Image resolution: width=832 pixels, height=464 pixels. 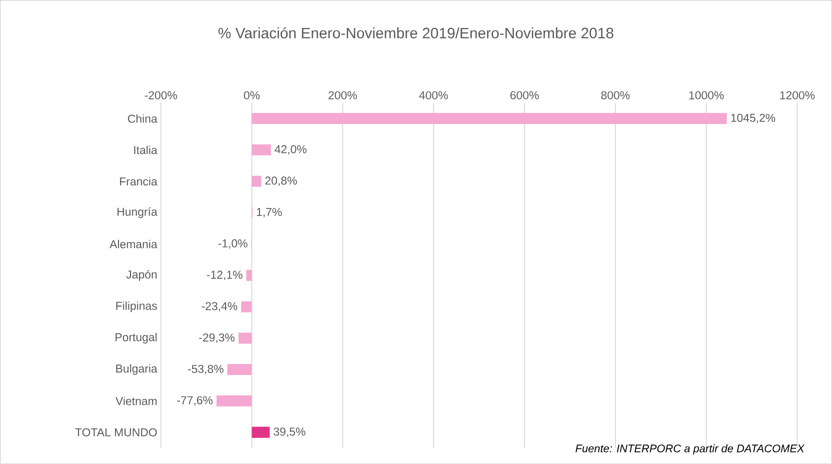 I want to click on y-tick-label: Italia, so click(x=146, y=150).